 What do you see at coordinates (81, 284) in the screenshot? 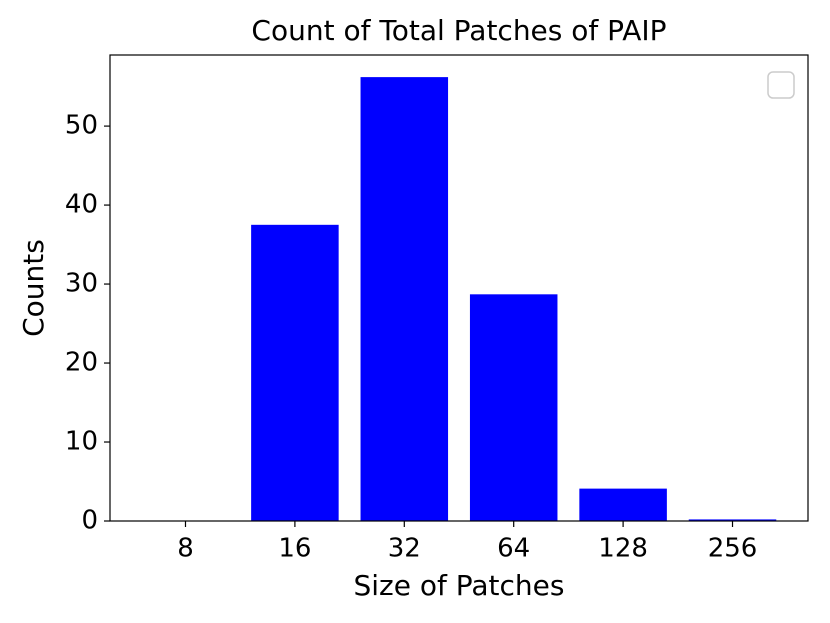
I see `y-tick-label: 30` at bounding box center [81, 284].